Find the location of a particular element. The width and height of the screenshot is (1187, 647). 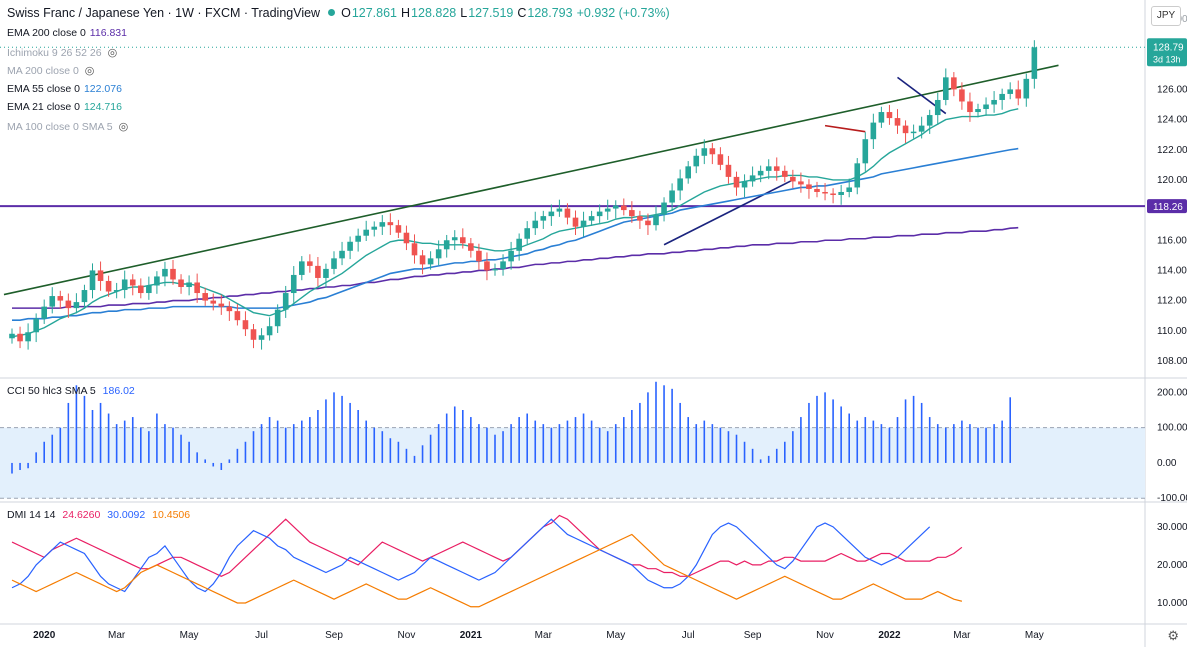

low-label: L is located at coordinates (464, 13).